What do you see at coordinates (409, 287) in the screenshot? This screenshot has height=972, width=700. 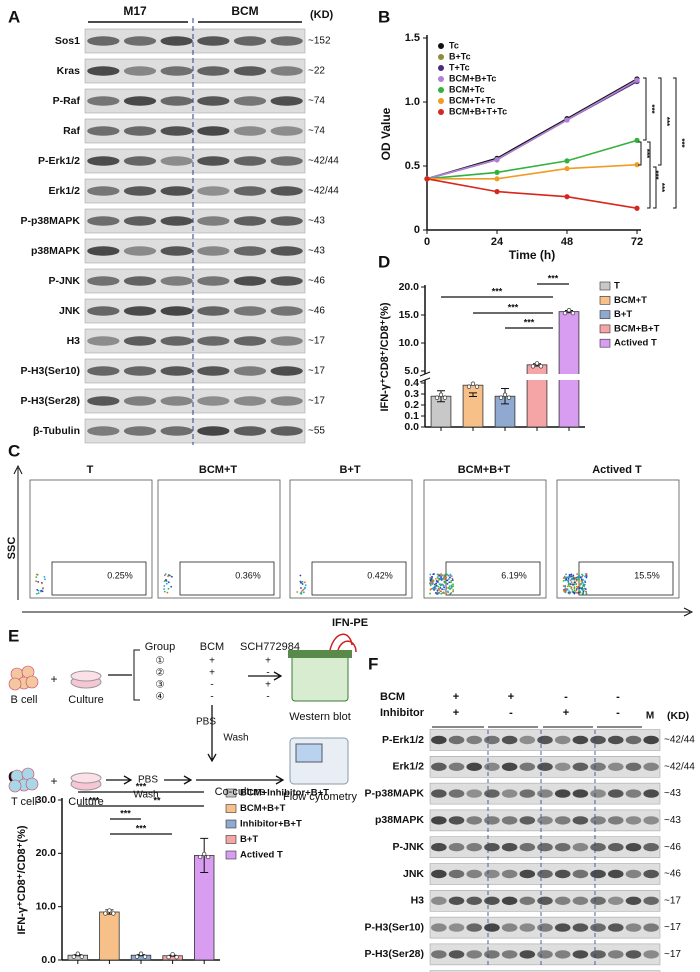 I see `y-tick-label: 20.0` at bounding box center [409, 287].